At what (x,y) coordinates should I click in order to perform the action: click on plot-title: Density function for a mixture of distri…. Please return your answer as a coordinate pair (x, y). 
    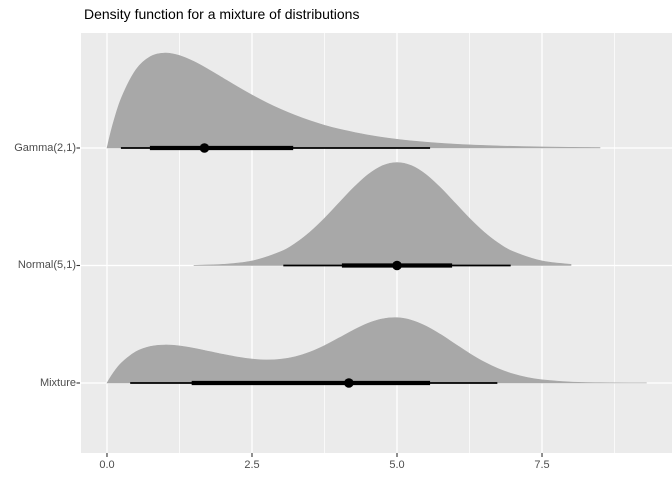
    Looking at the image, I should click on (222, 14).